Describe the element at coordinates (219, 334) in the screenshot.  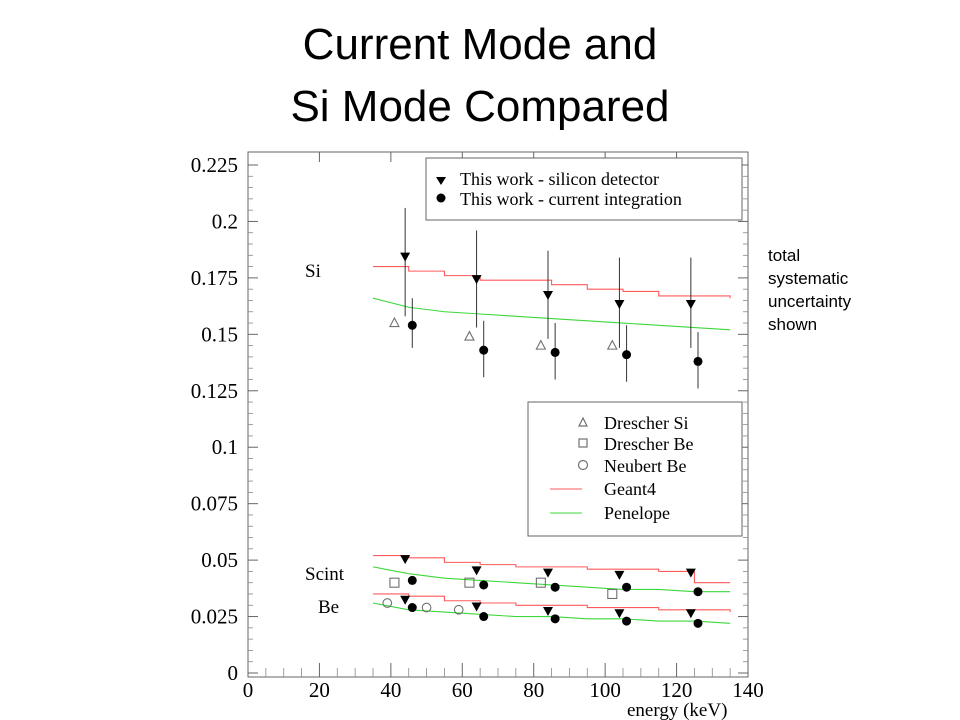
I see `y-tick-label: 0.15` at that location.